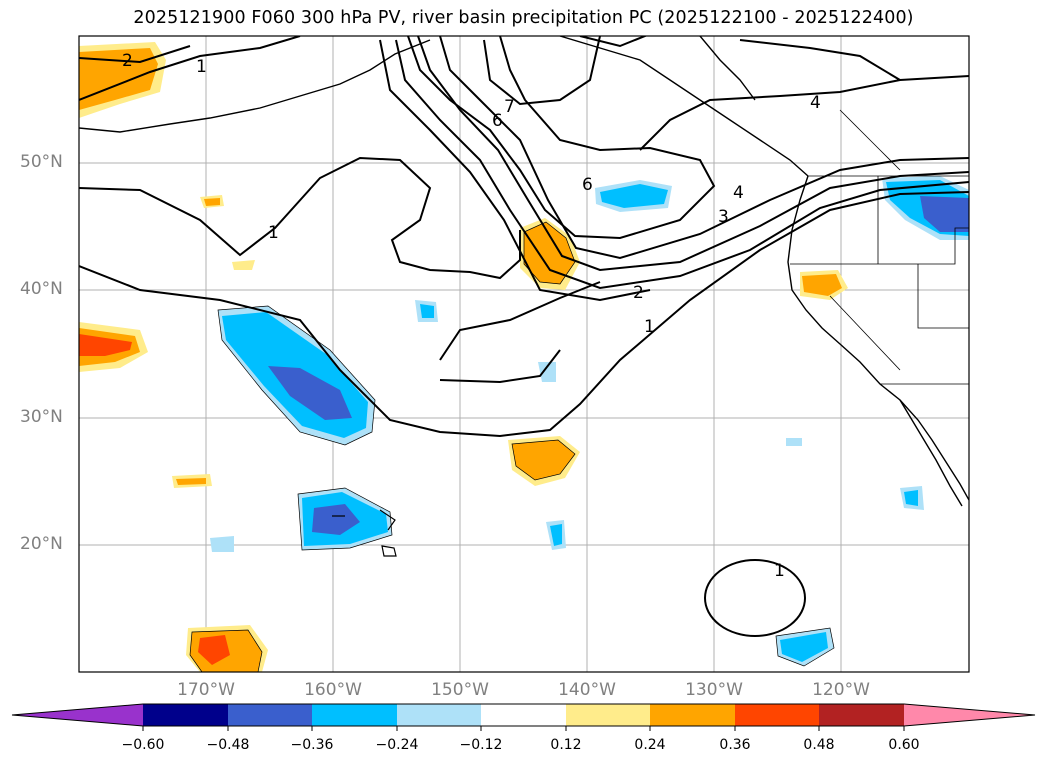 The height and width of the screenshot is (765, 1047). Describe the element at coordinates (735, 745) in the screenshot. I see `colorbar-tick-label: 0.36` at that location.